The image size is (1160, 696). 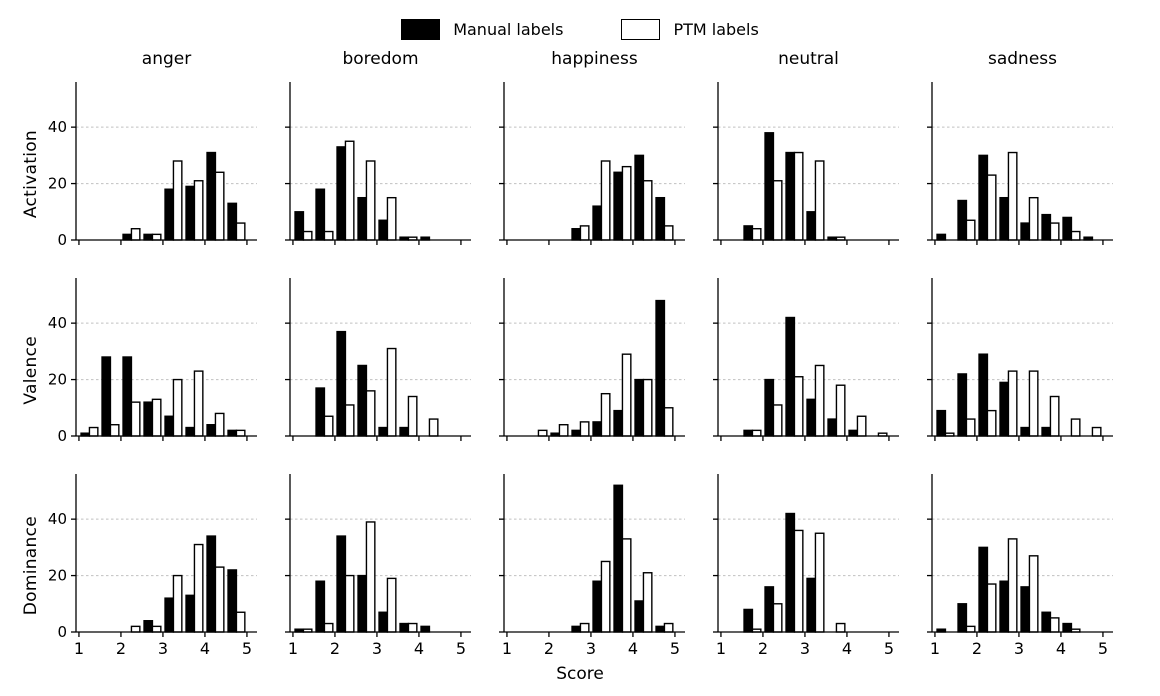 What do you see at coordinates (421, 29) in the screenshot?
I see `manual-labels-swatch-icon` at bounding box center [421, 29].